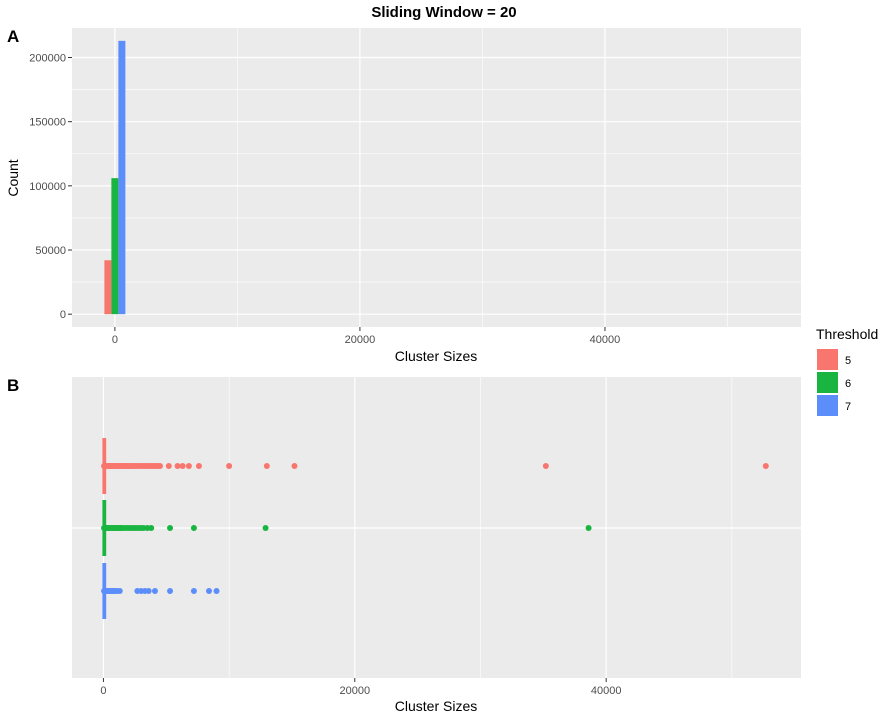 This screenshot has height=721, width=888. Describe the element at coordinates (443, 12) in the screenshot. I see `chart-title: Sliding Window = 20` at that location.